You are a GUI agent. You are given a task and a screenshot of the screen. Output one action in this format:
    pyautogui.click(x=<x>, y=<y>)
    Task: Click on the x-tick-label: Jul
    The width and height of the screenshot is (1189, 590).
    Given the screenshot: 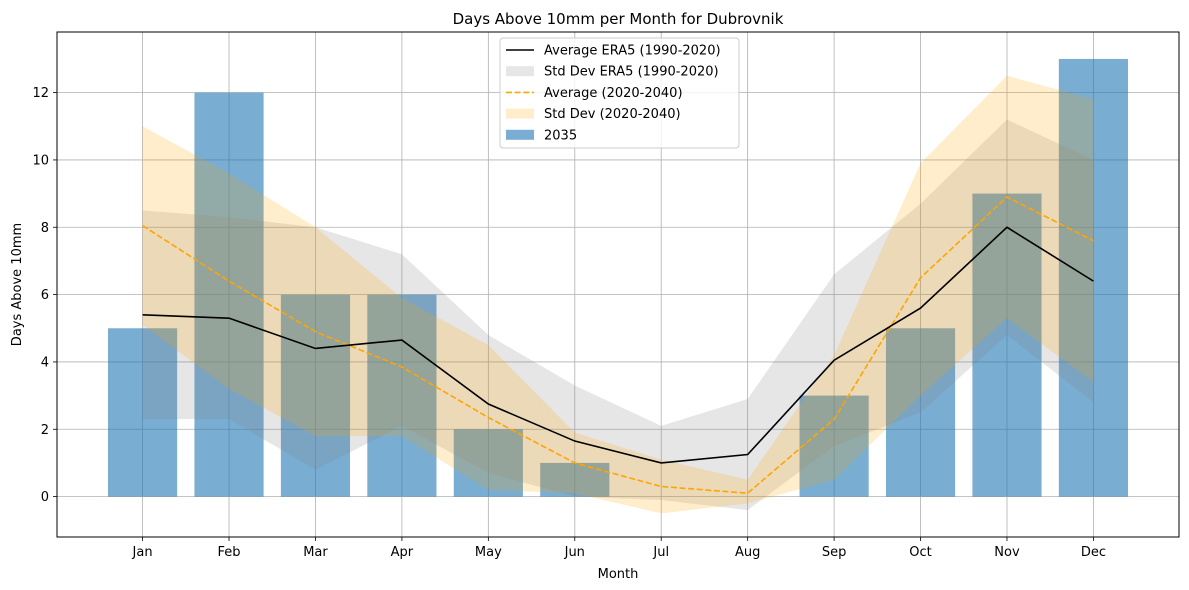 What is the action you would take?
    pyautogui.click(x=660, y=552)
    